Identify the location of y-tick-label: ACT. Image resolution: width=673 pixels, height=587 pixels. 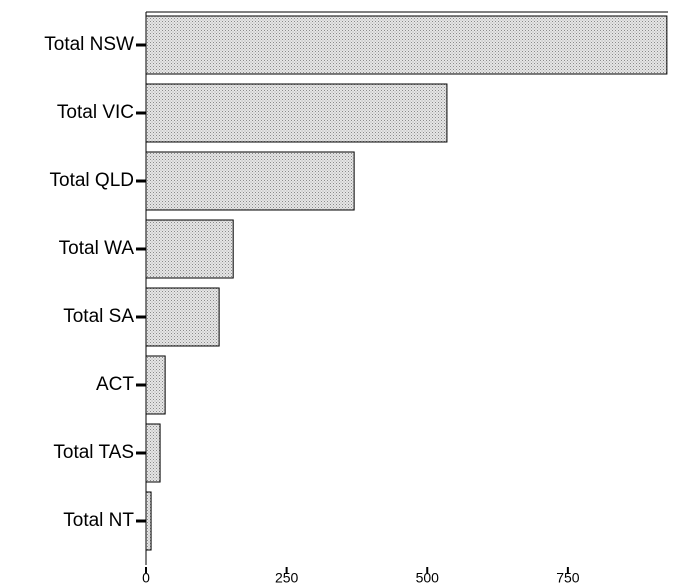
(115, 384).